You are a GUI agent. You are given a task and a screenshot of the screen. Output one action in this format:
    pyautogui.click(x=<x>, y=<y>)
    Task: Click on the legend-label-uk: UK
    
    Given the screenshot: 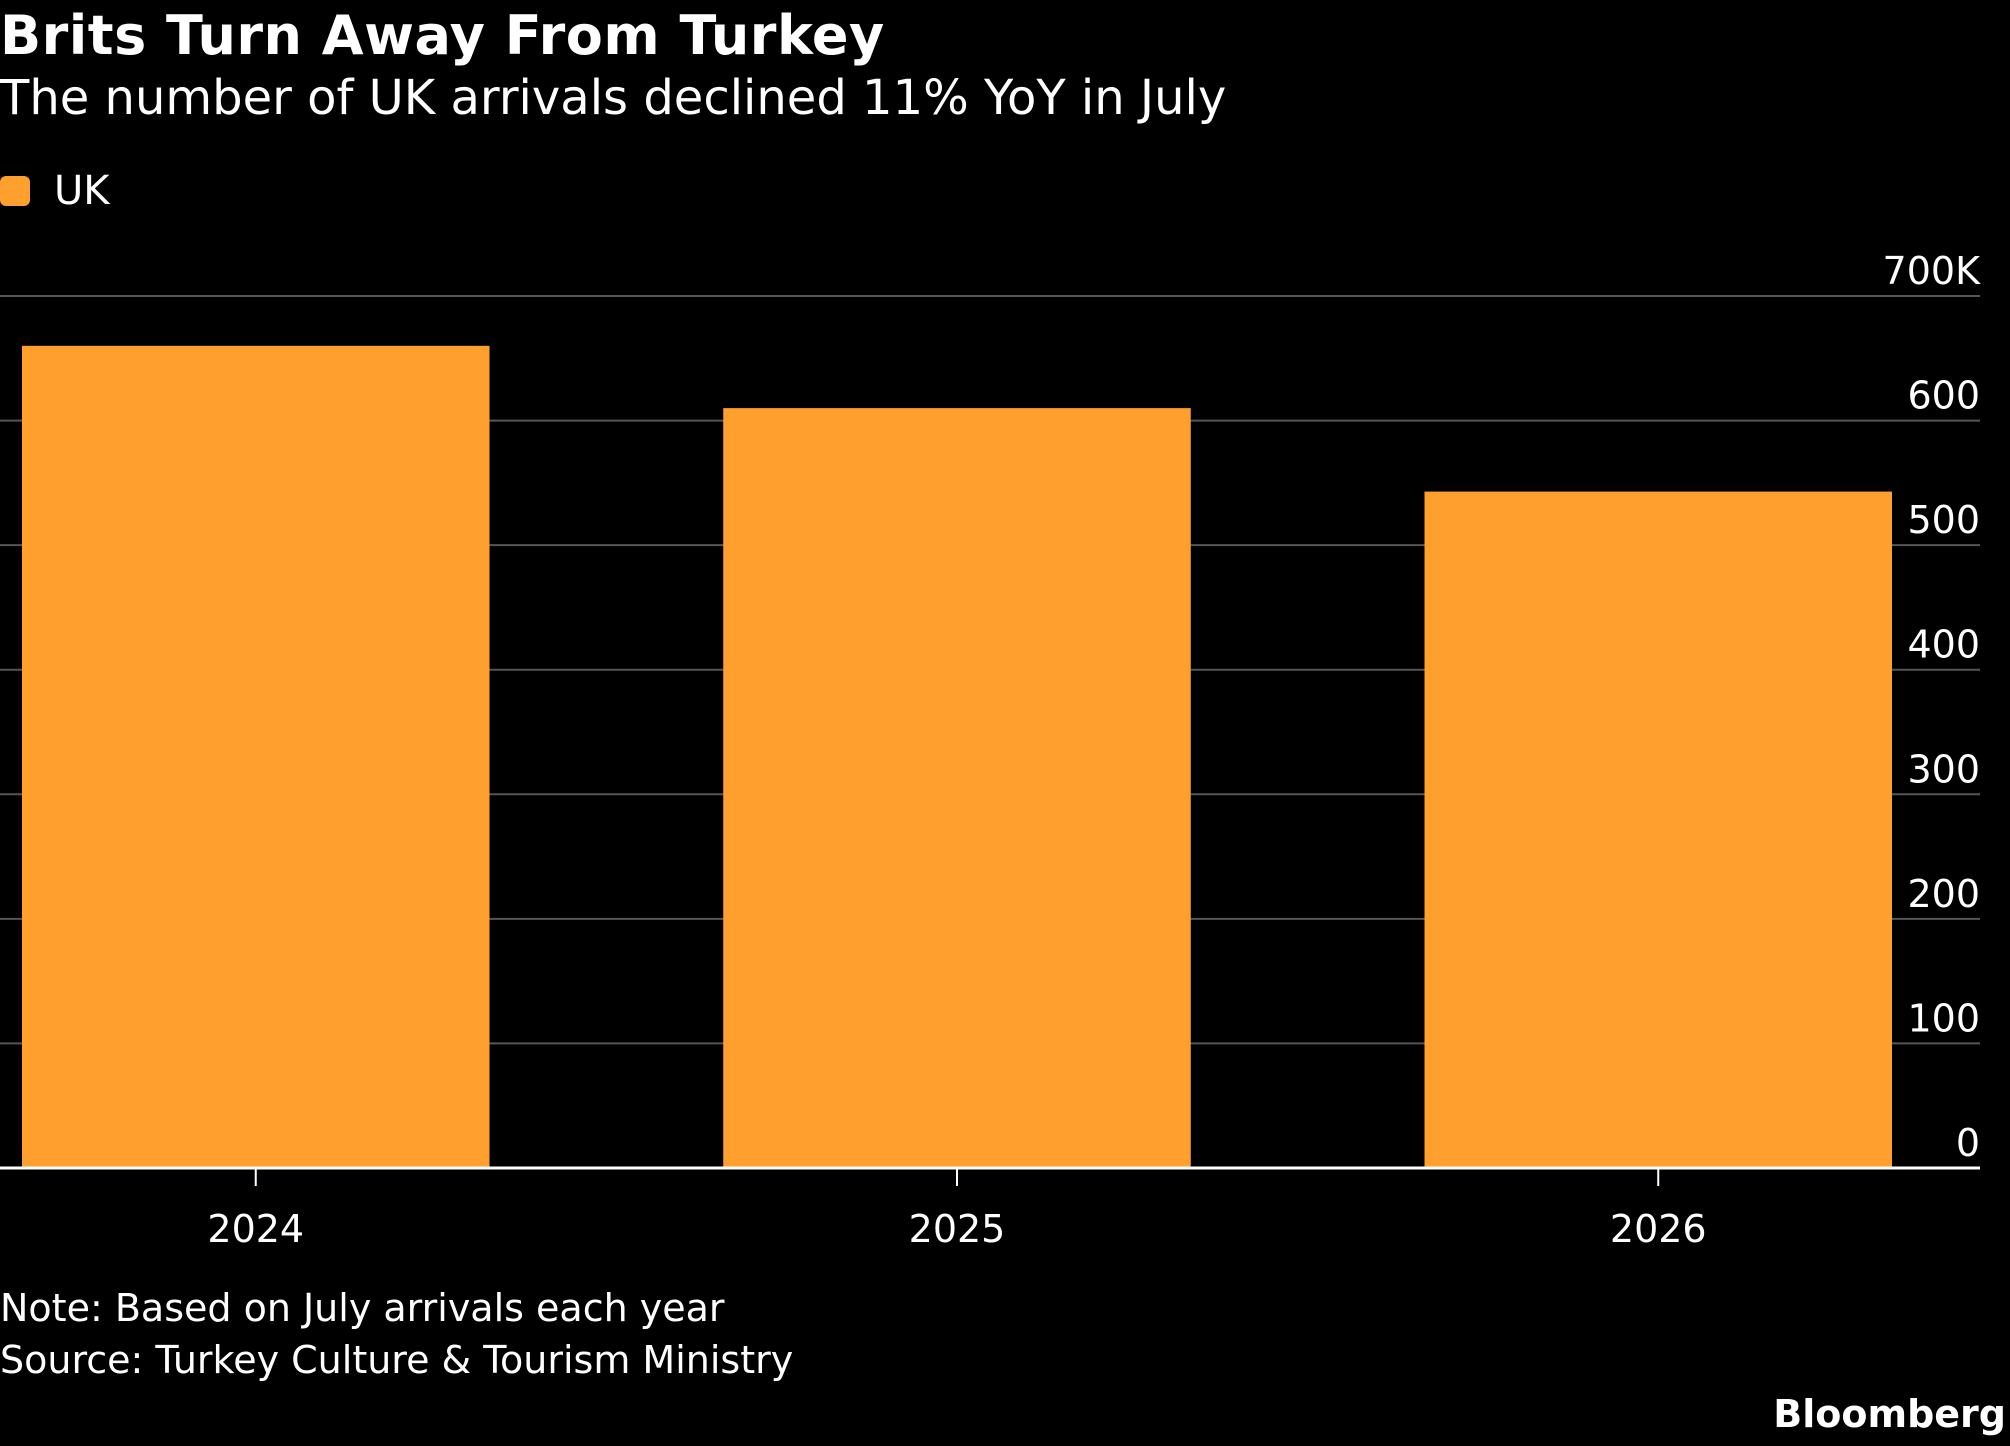 What is the action you would take?
    pyautogui.click(x=82, y=191)
    